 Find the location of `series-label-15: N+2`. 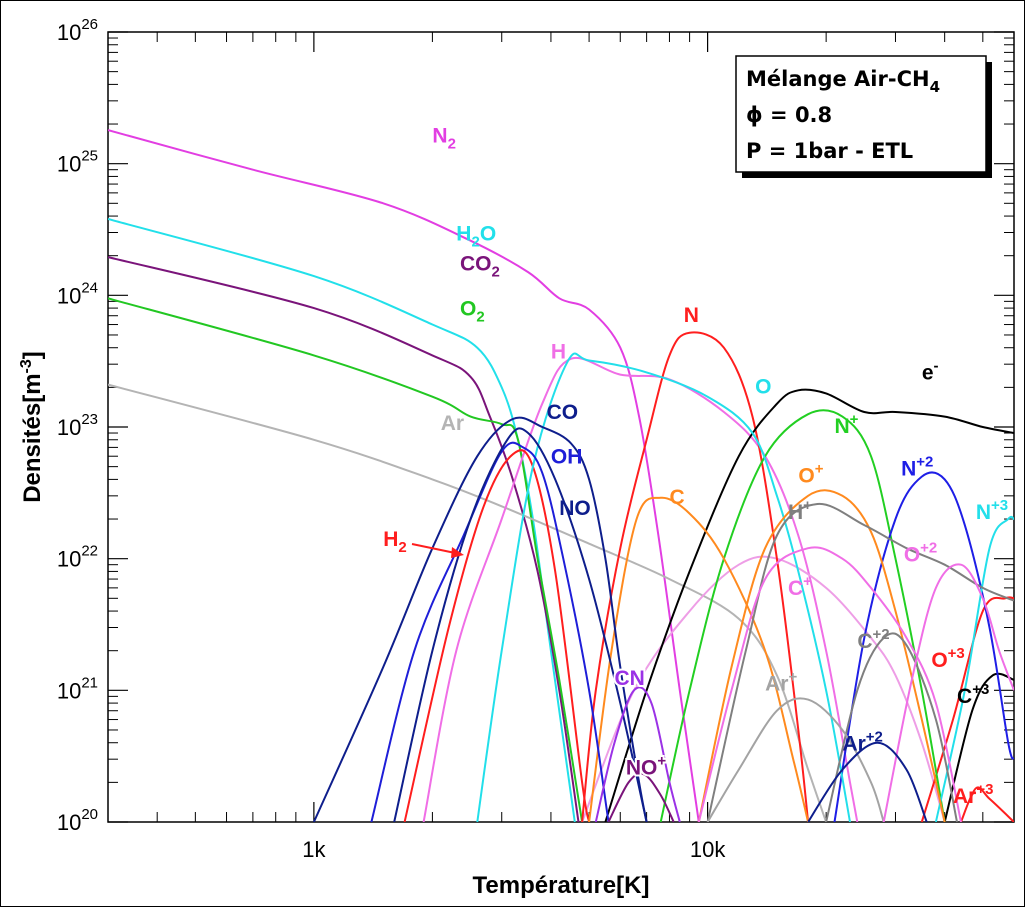

series-label-15: N+2 is located at coordinates (917, 466).